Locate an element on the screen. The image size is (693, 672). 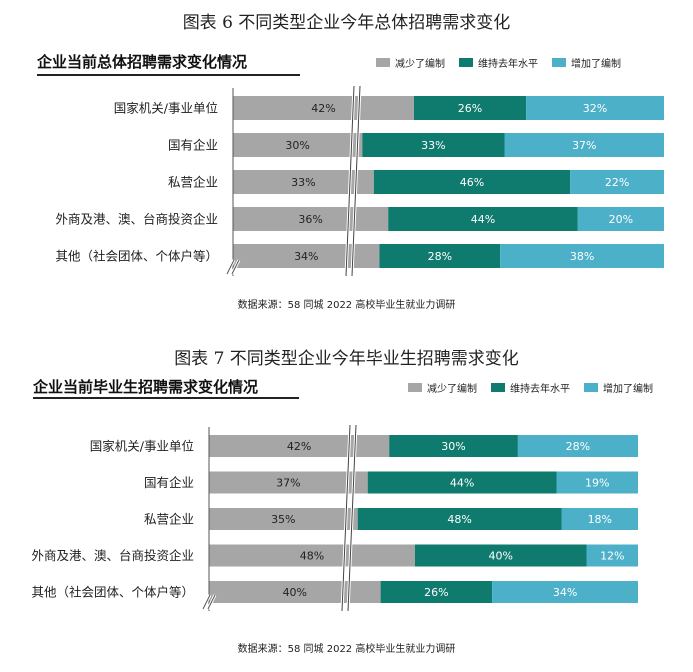
chart-1-legend: 减少了编制 维持去年水平 增加了编制 is located at coordinates (505, 62).